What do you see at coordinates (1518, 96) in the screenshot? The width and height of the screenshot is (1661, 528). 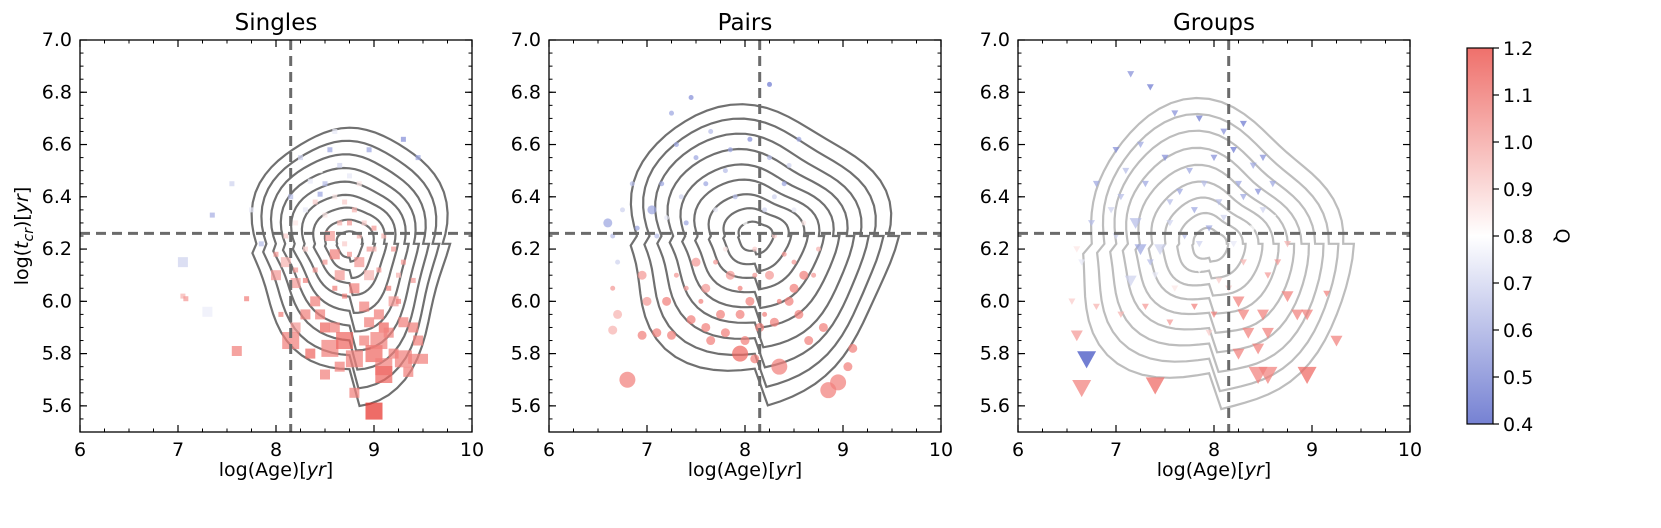 I see `colorbar-tick-label: 1.1` at bounding box center [1518, 96].